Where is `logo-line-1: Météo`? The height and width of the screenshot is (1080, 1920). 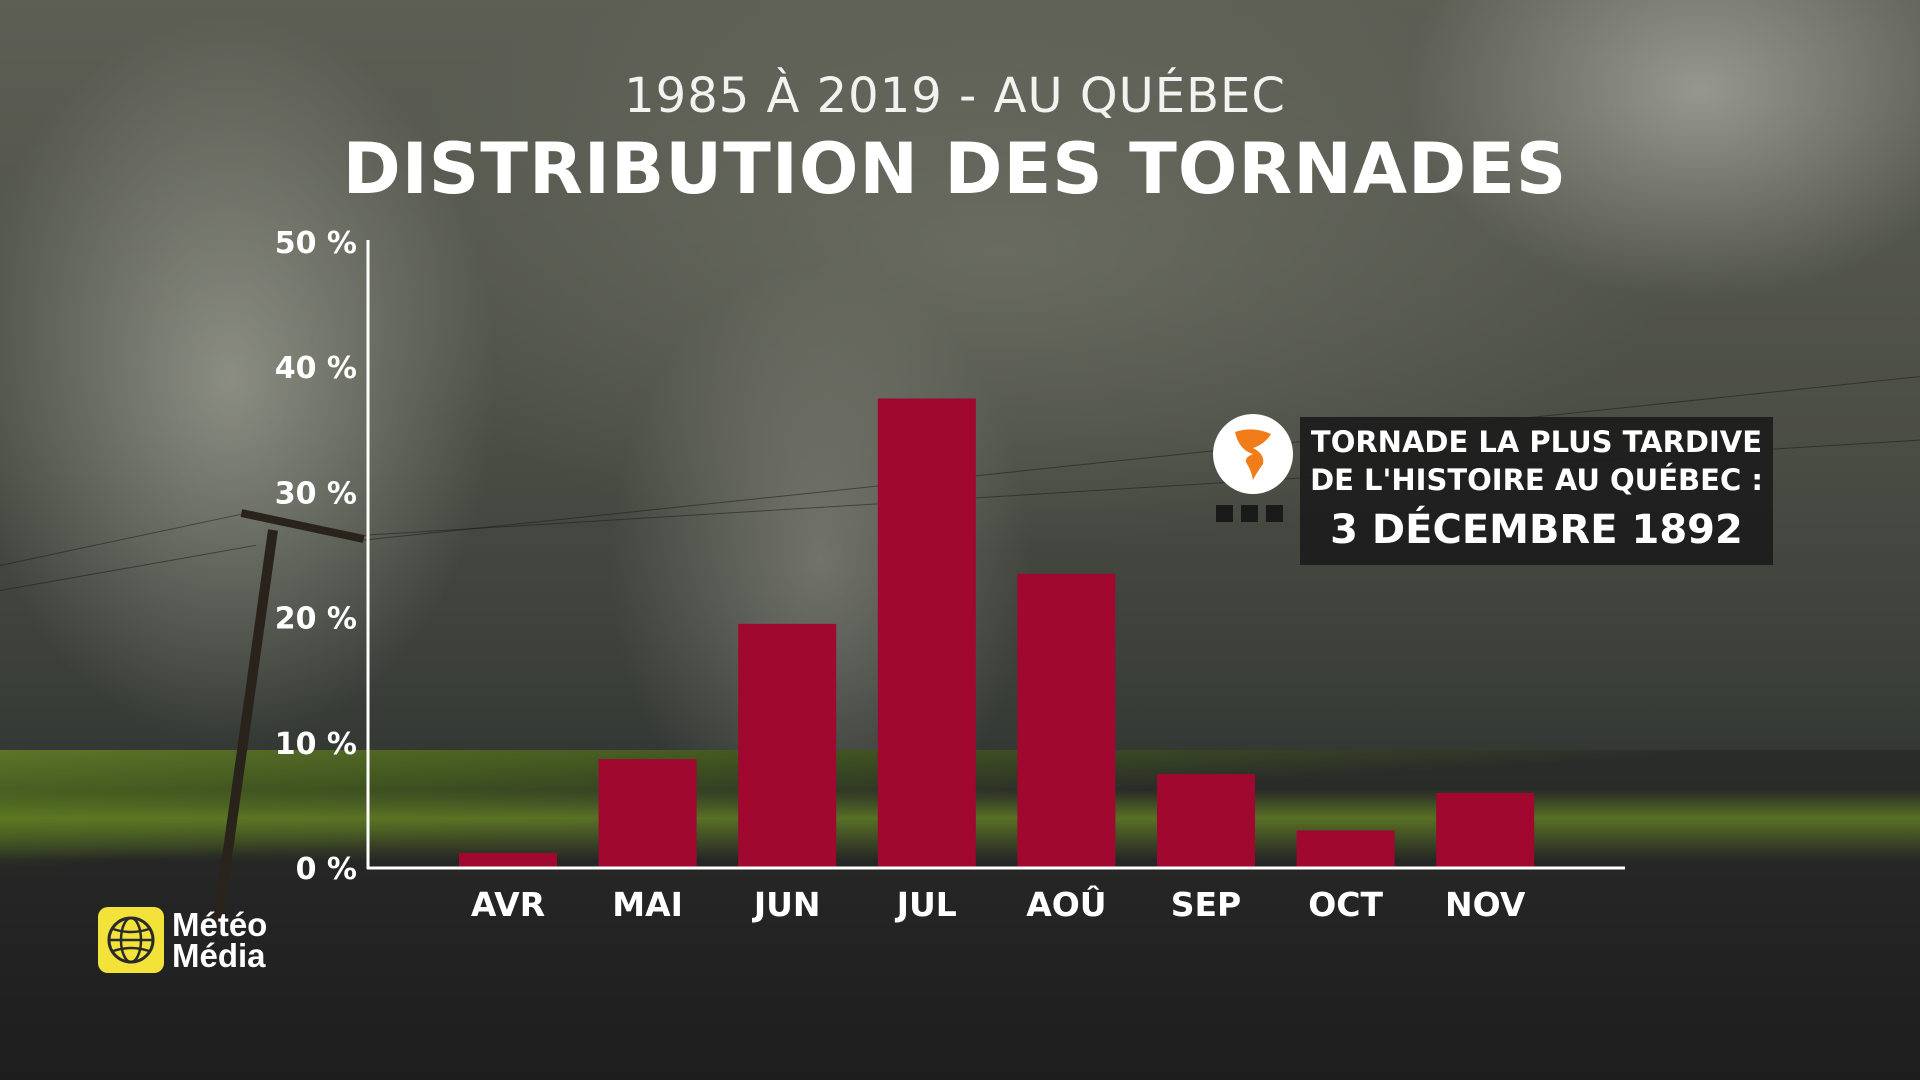
logo-line-1: Météo is located at coordinates (220, 924).